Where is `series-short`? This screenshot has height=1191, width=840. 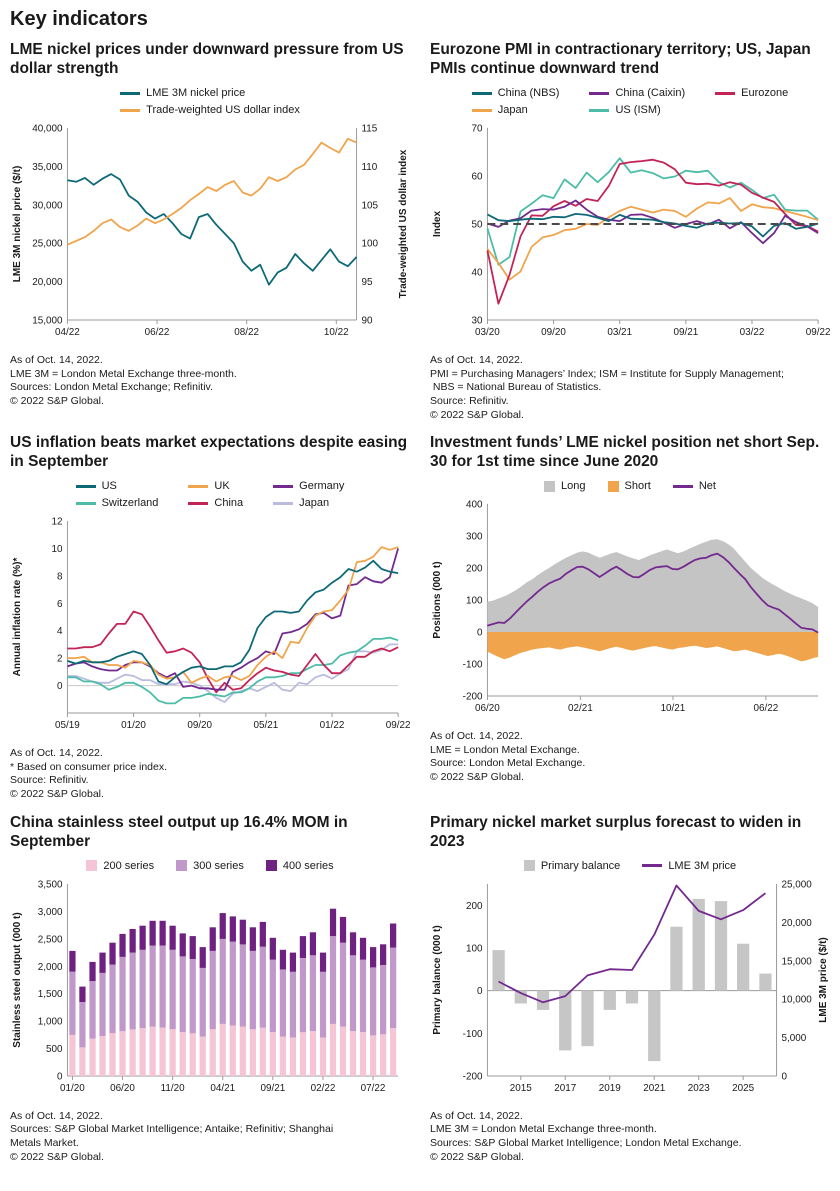 series-short is located at coordinates (653, 647).